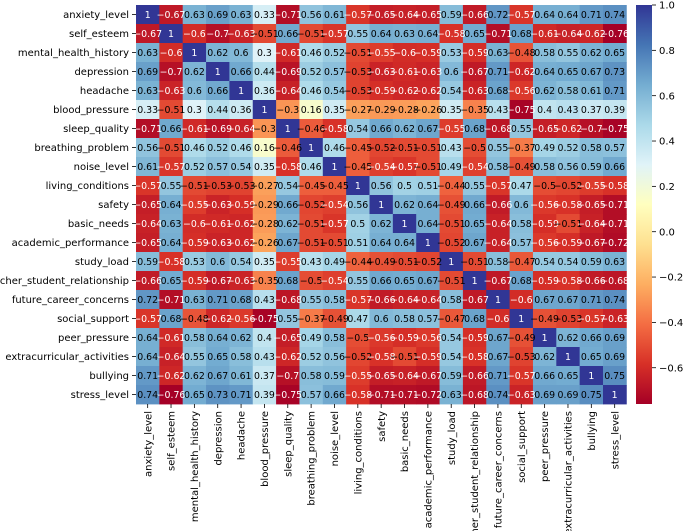 The image size is (685, 531). I want to click on cell-value-label: −0.45, so click(357, 167).